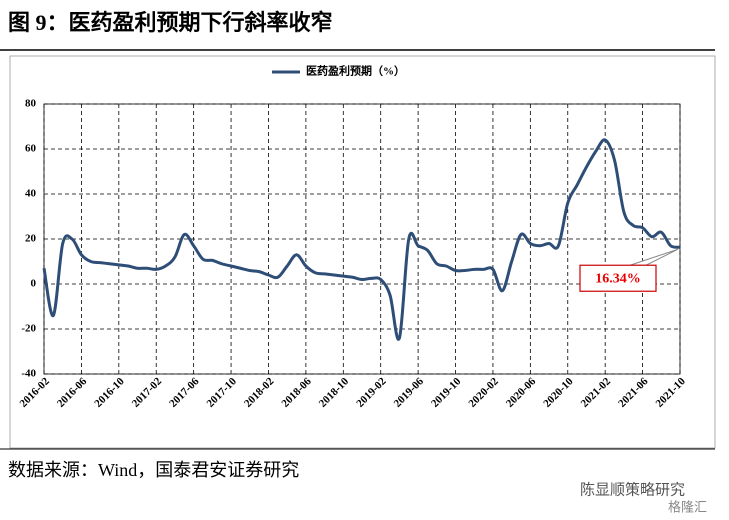  Describe the element at coordinates (31, 239) in the screenshot. I see `y-tick-label: 20` at that location.